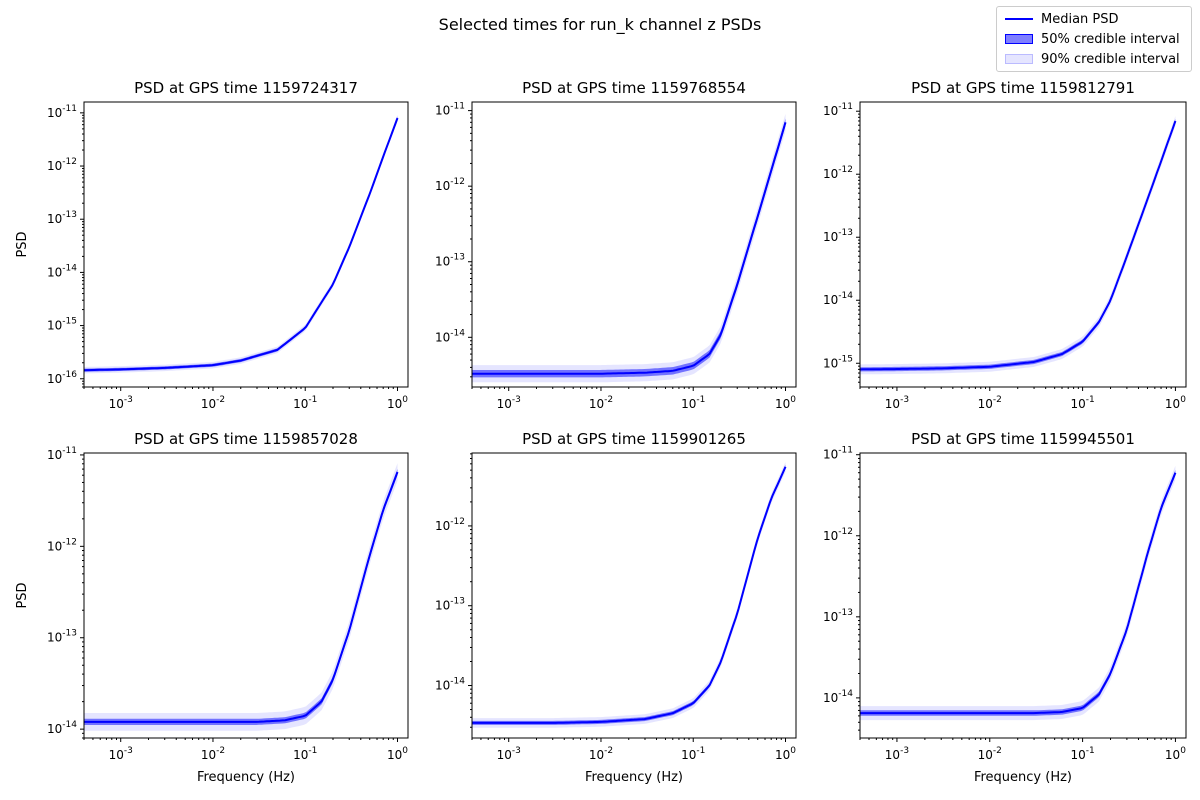 The image size is (1200, 800). Describe the element at coordinates (1023, 88) in the screenshot. I see `subplot-title: PSD at GPS time 1159812791` at that location.